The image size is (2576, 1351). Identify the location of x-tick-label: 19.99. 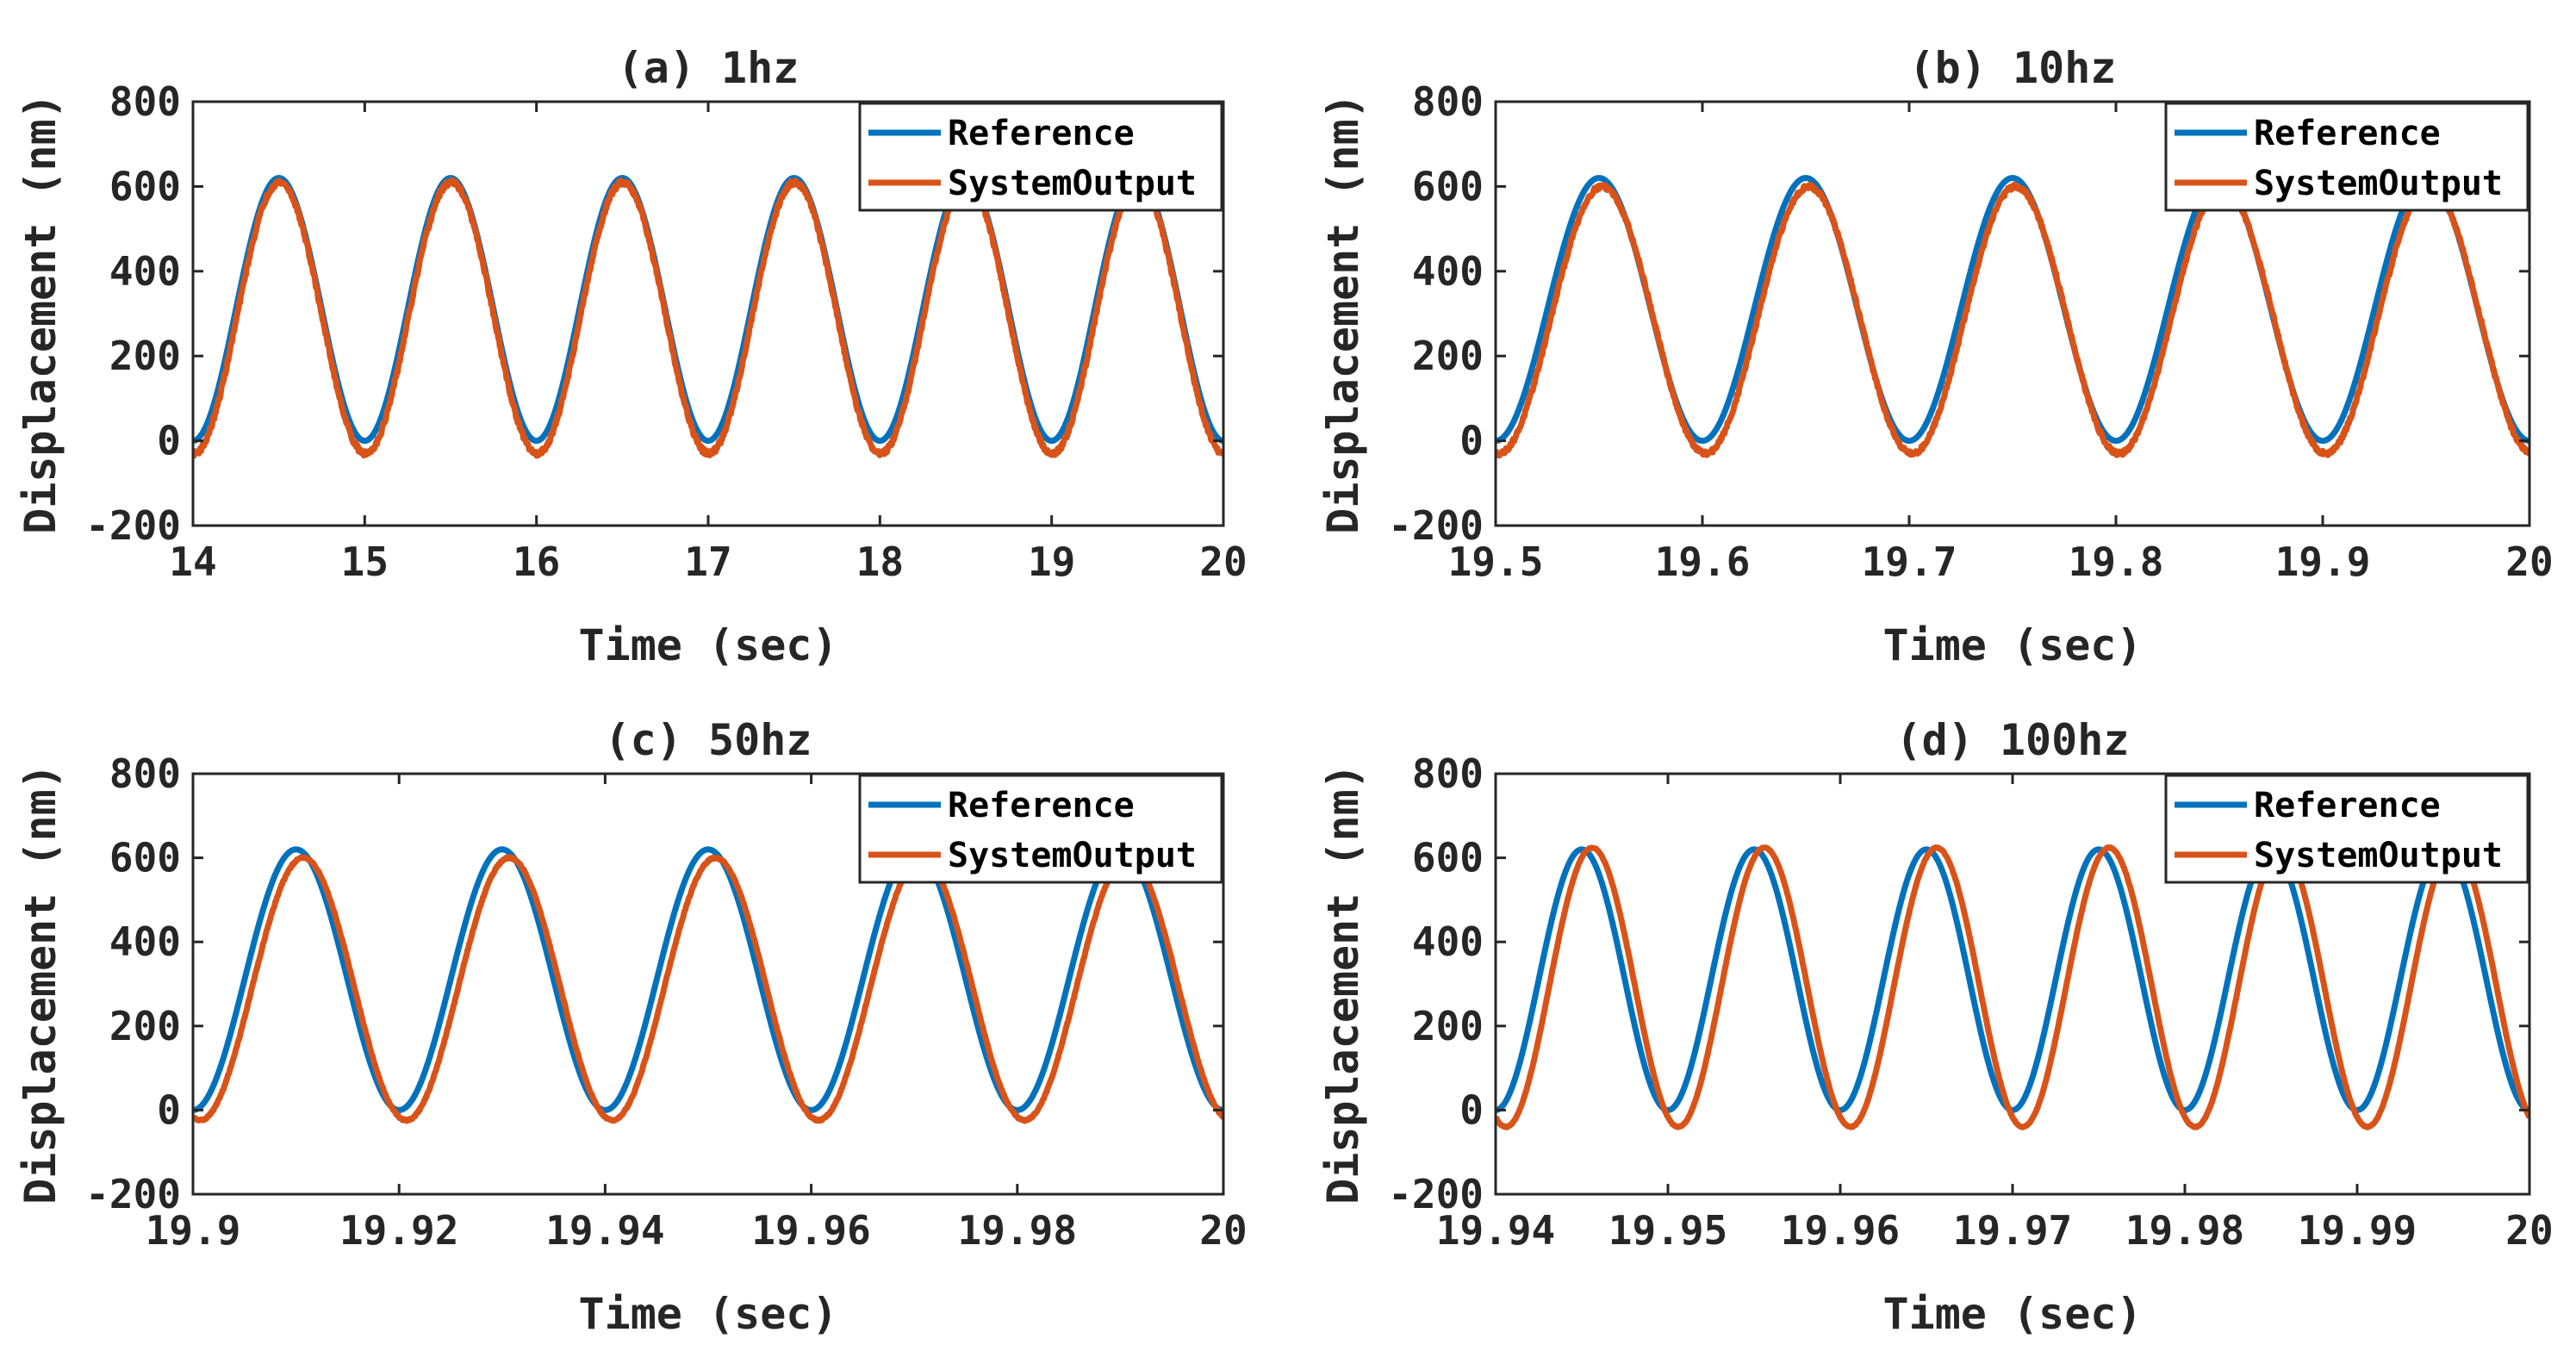
(2358, 1230).